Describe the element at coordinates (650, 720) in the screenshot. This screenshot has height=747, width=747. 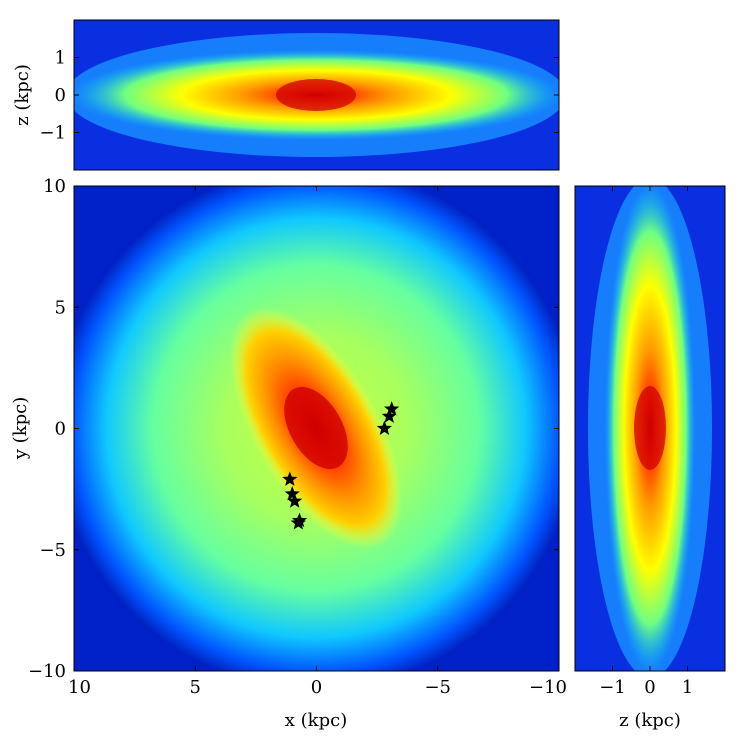
I see `zy-xlabel: z (kpc)` at that location.